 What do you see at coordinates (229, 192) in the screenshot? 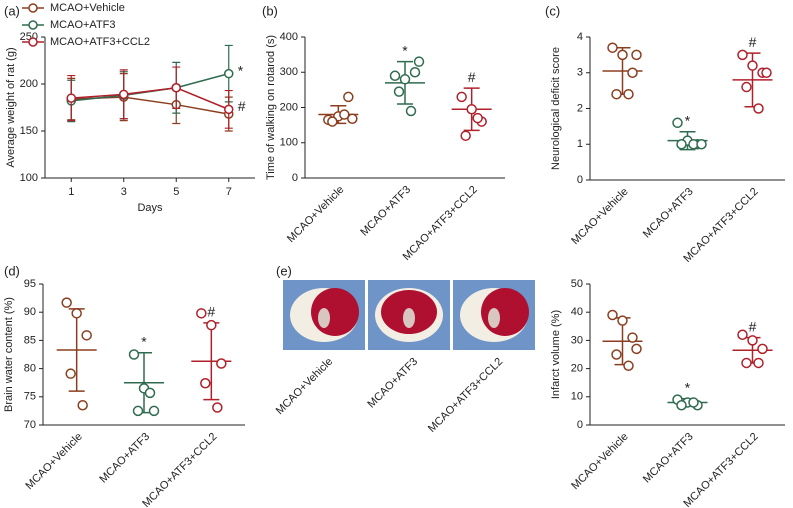
I see `x-tick-label: 7` at bounding box center [229, 192].